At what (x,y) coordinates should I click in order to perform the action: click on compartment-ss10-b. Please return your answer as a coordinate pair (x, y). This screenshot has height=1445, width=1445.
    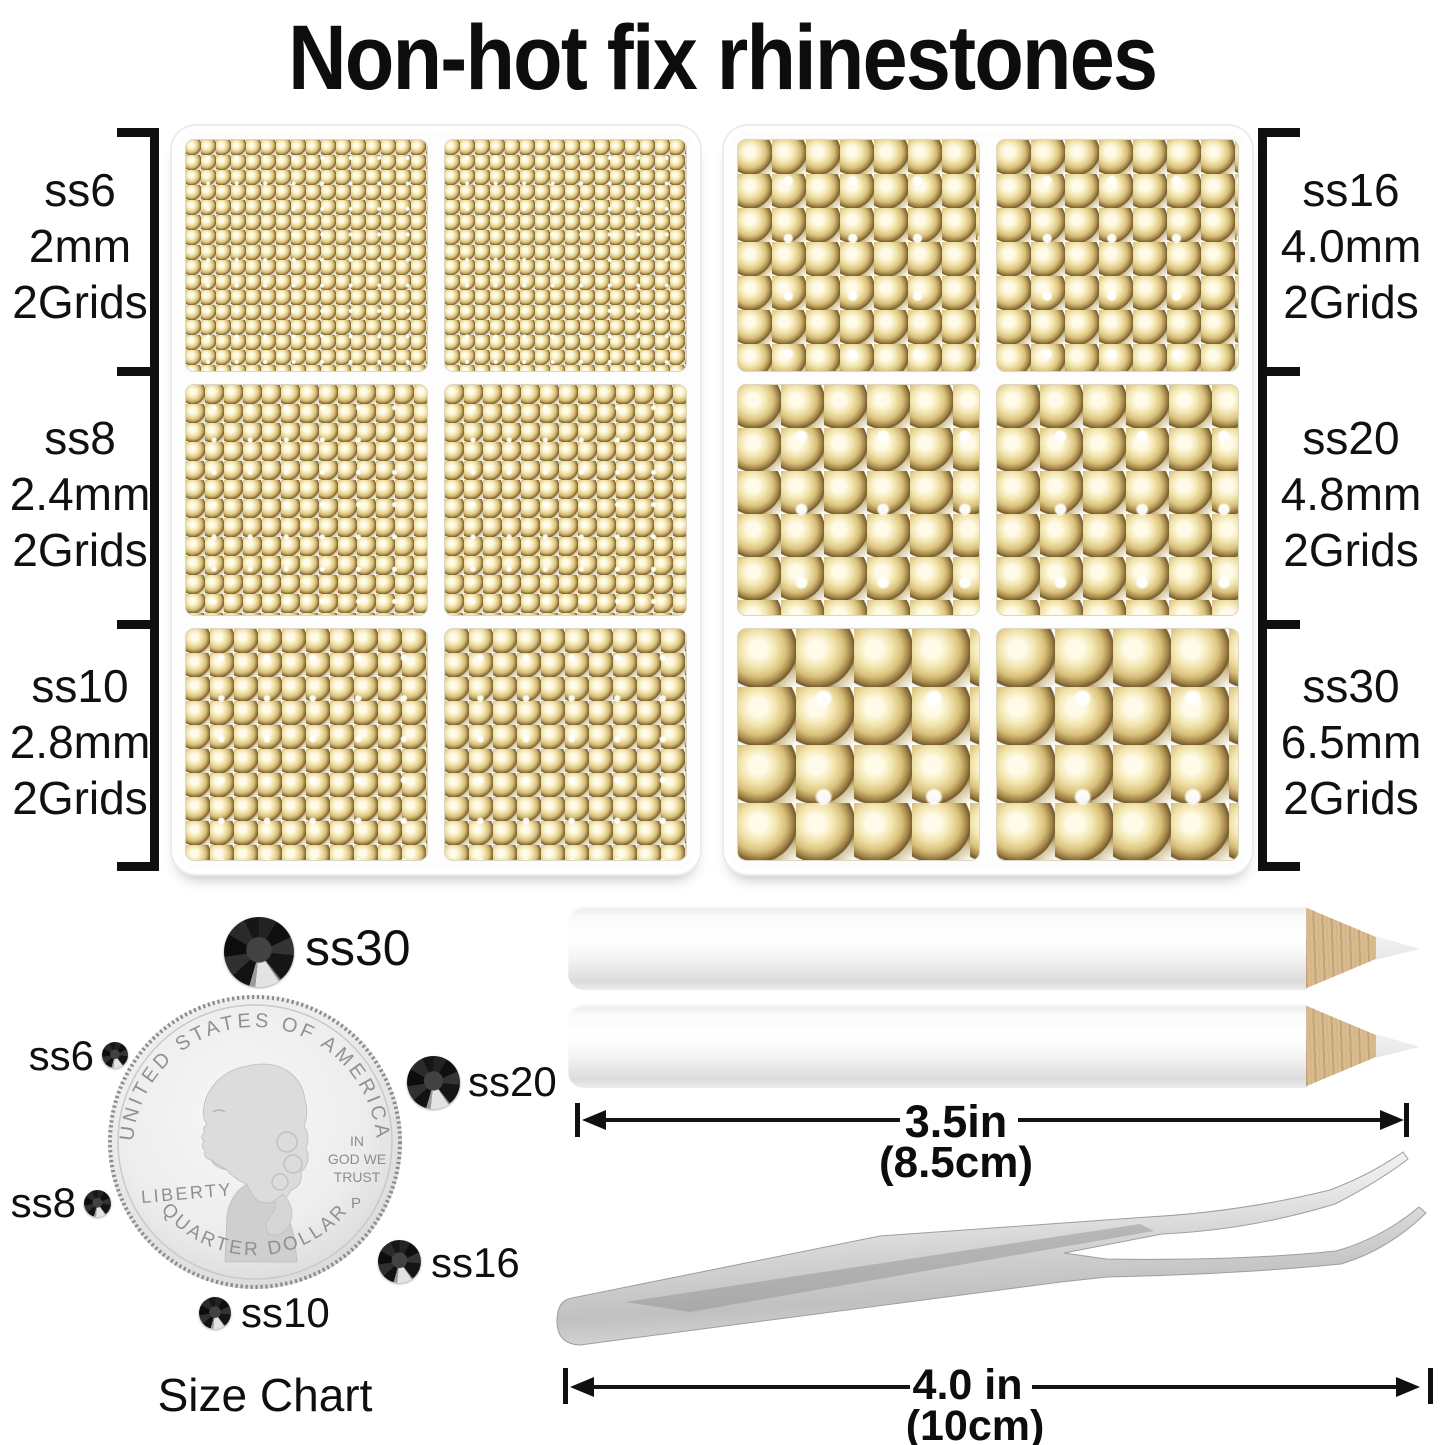
    Looking at the image, I should click on (565, 744).